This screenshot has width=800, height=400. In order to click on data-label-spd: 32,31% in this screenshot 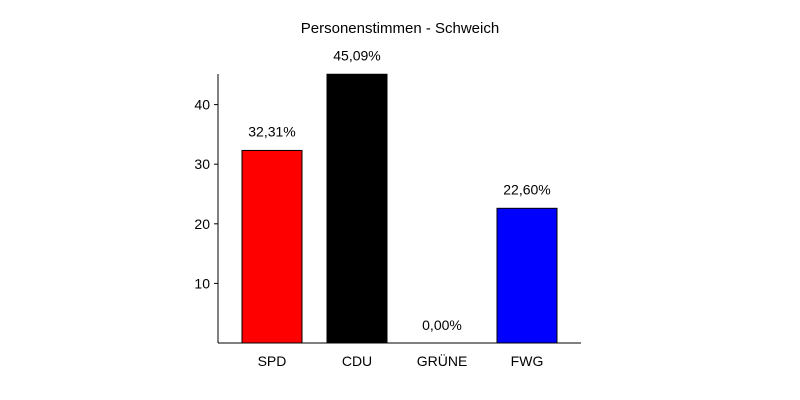, I will do `click(271, 131)`.